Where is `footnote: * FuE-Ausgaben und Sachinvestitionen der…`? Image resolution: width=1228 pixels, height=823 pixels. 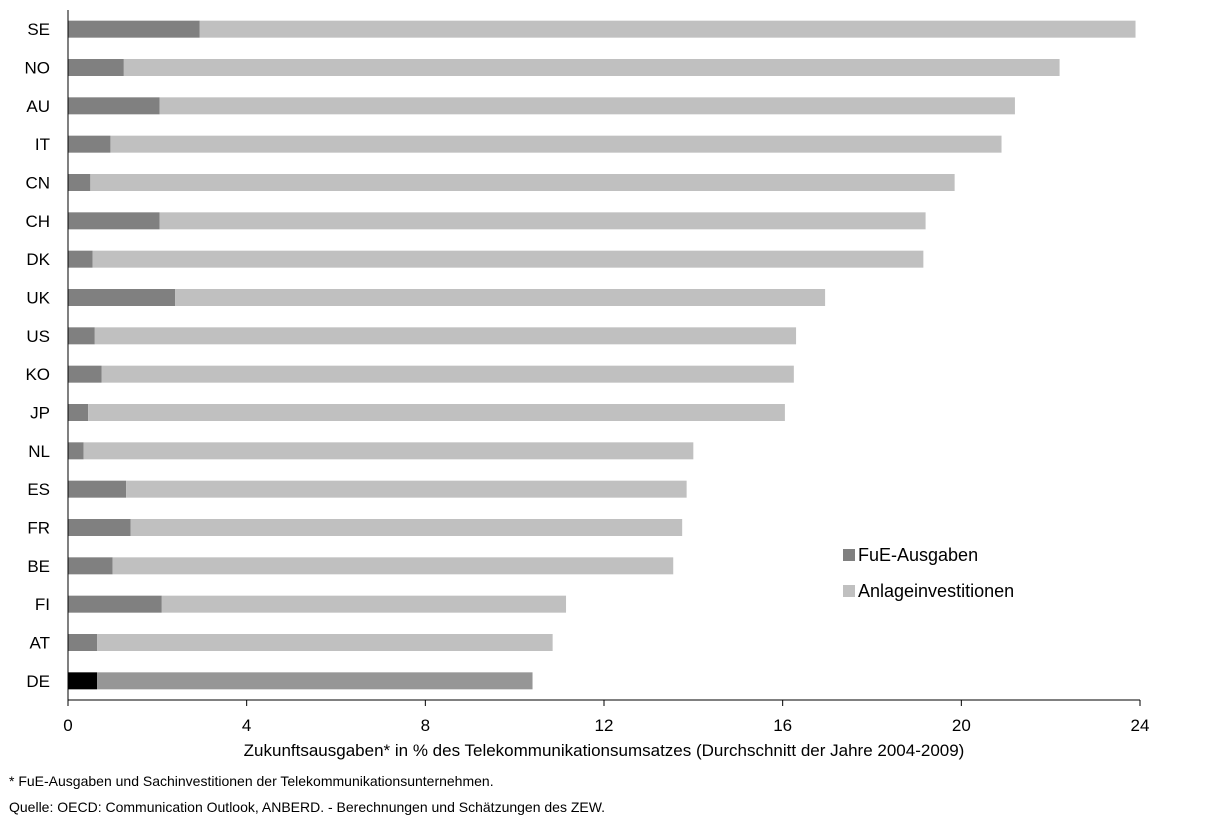 footnote: * FuE-Ausgaben und Sachinvestitionen der… is located at coordinates (251, 781).